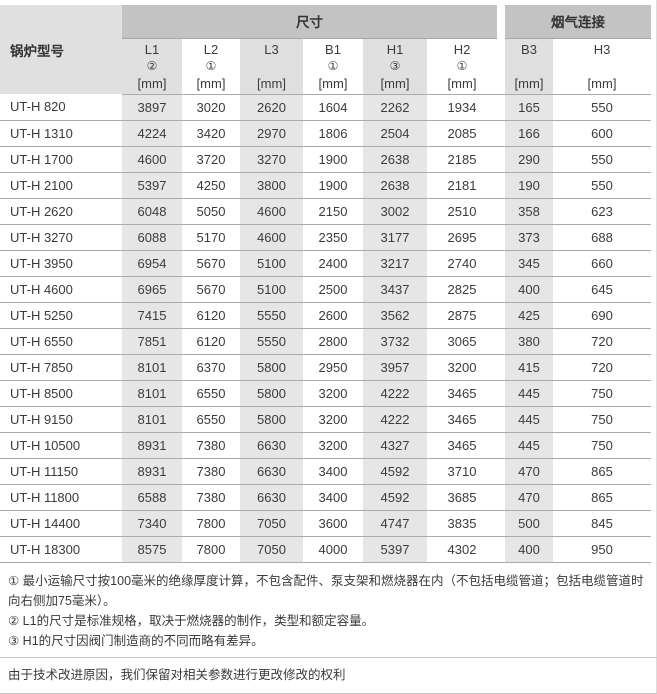 The image size is (657, 694). What do you see at coordinates (462, 185) in the screenshot?
I see `value-cell-h2: 2181` at bounding box center [462, 185].